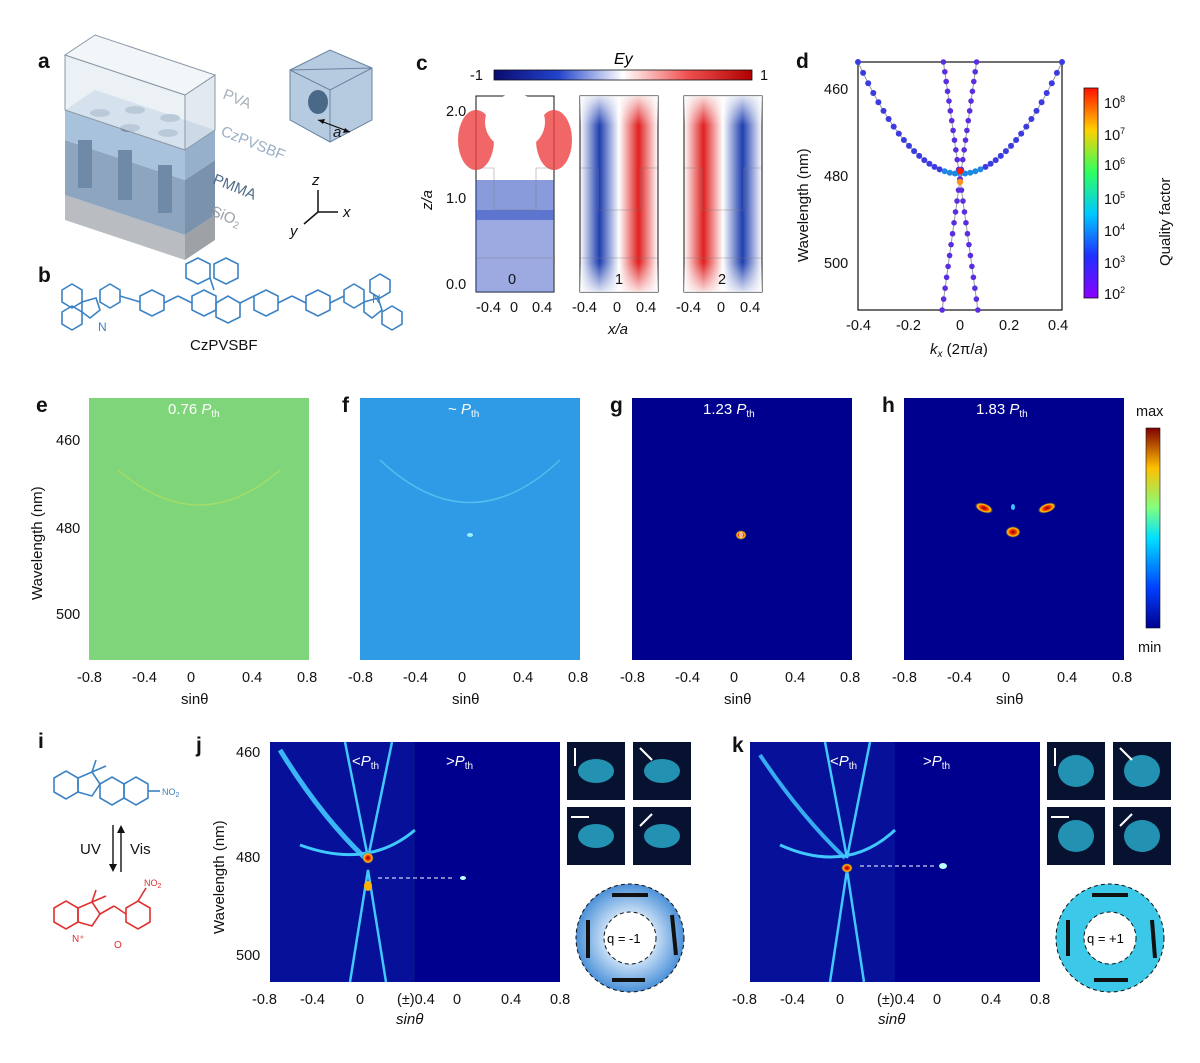  I want to click on panel-label-i: i, so click(41, 741).